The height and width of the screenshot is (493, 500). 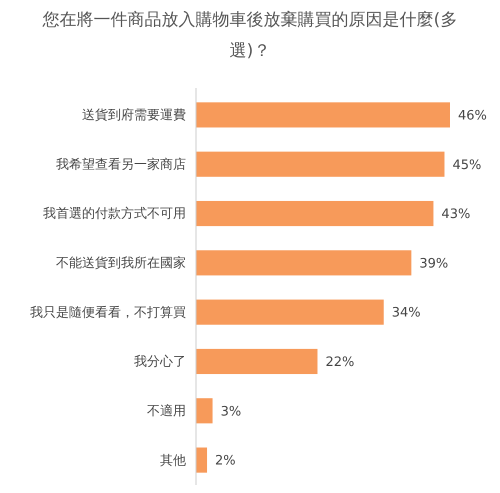 I want to click on data-label: 3%, so click(x=231, y=412).